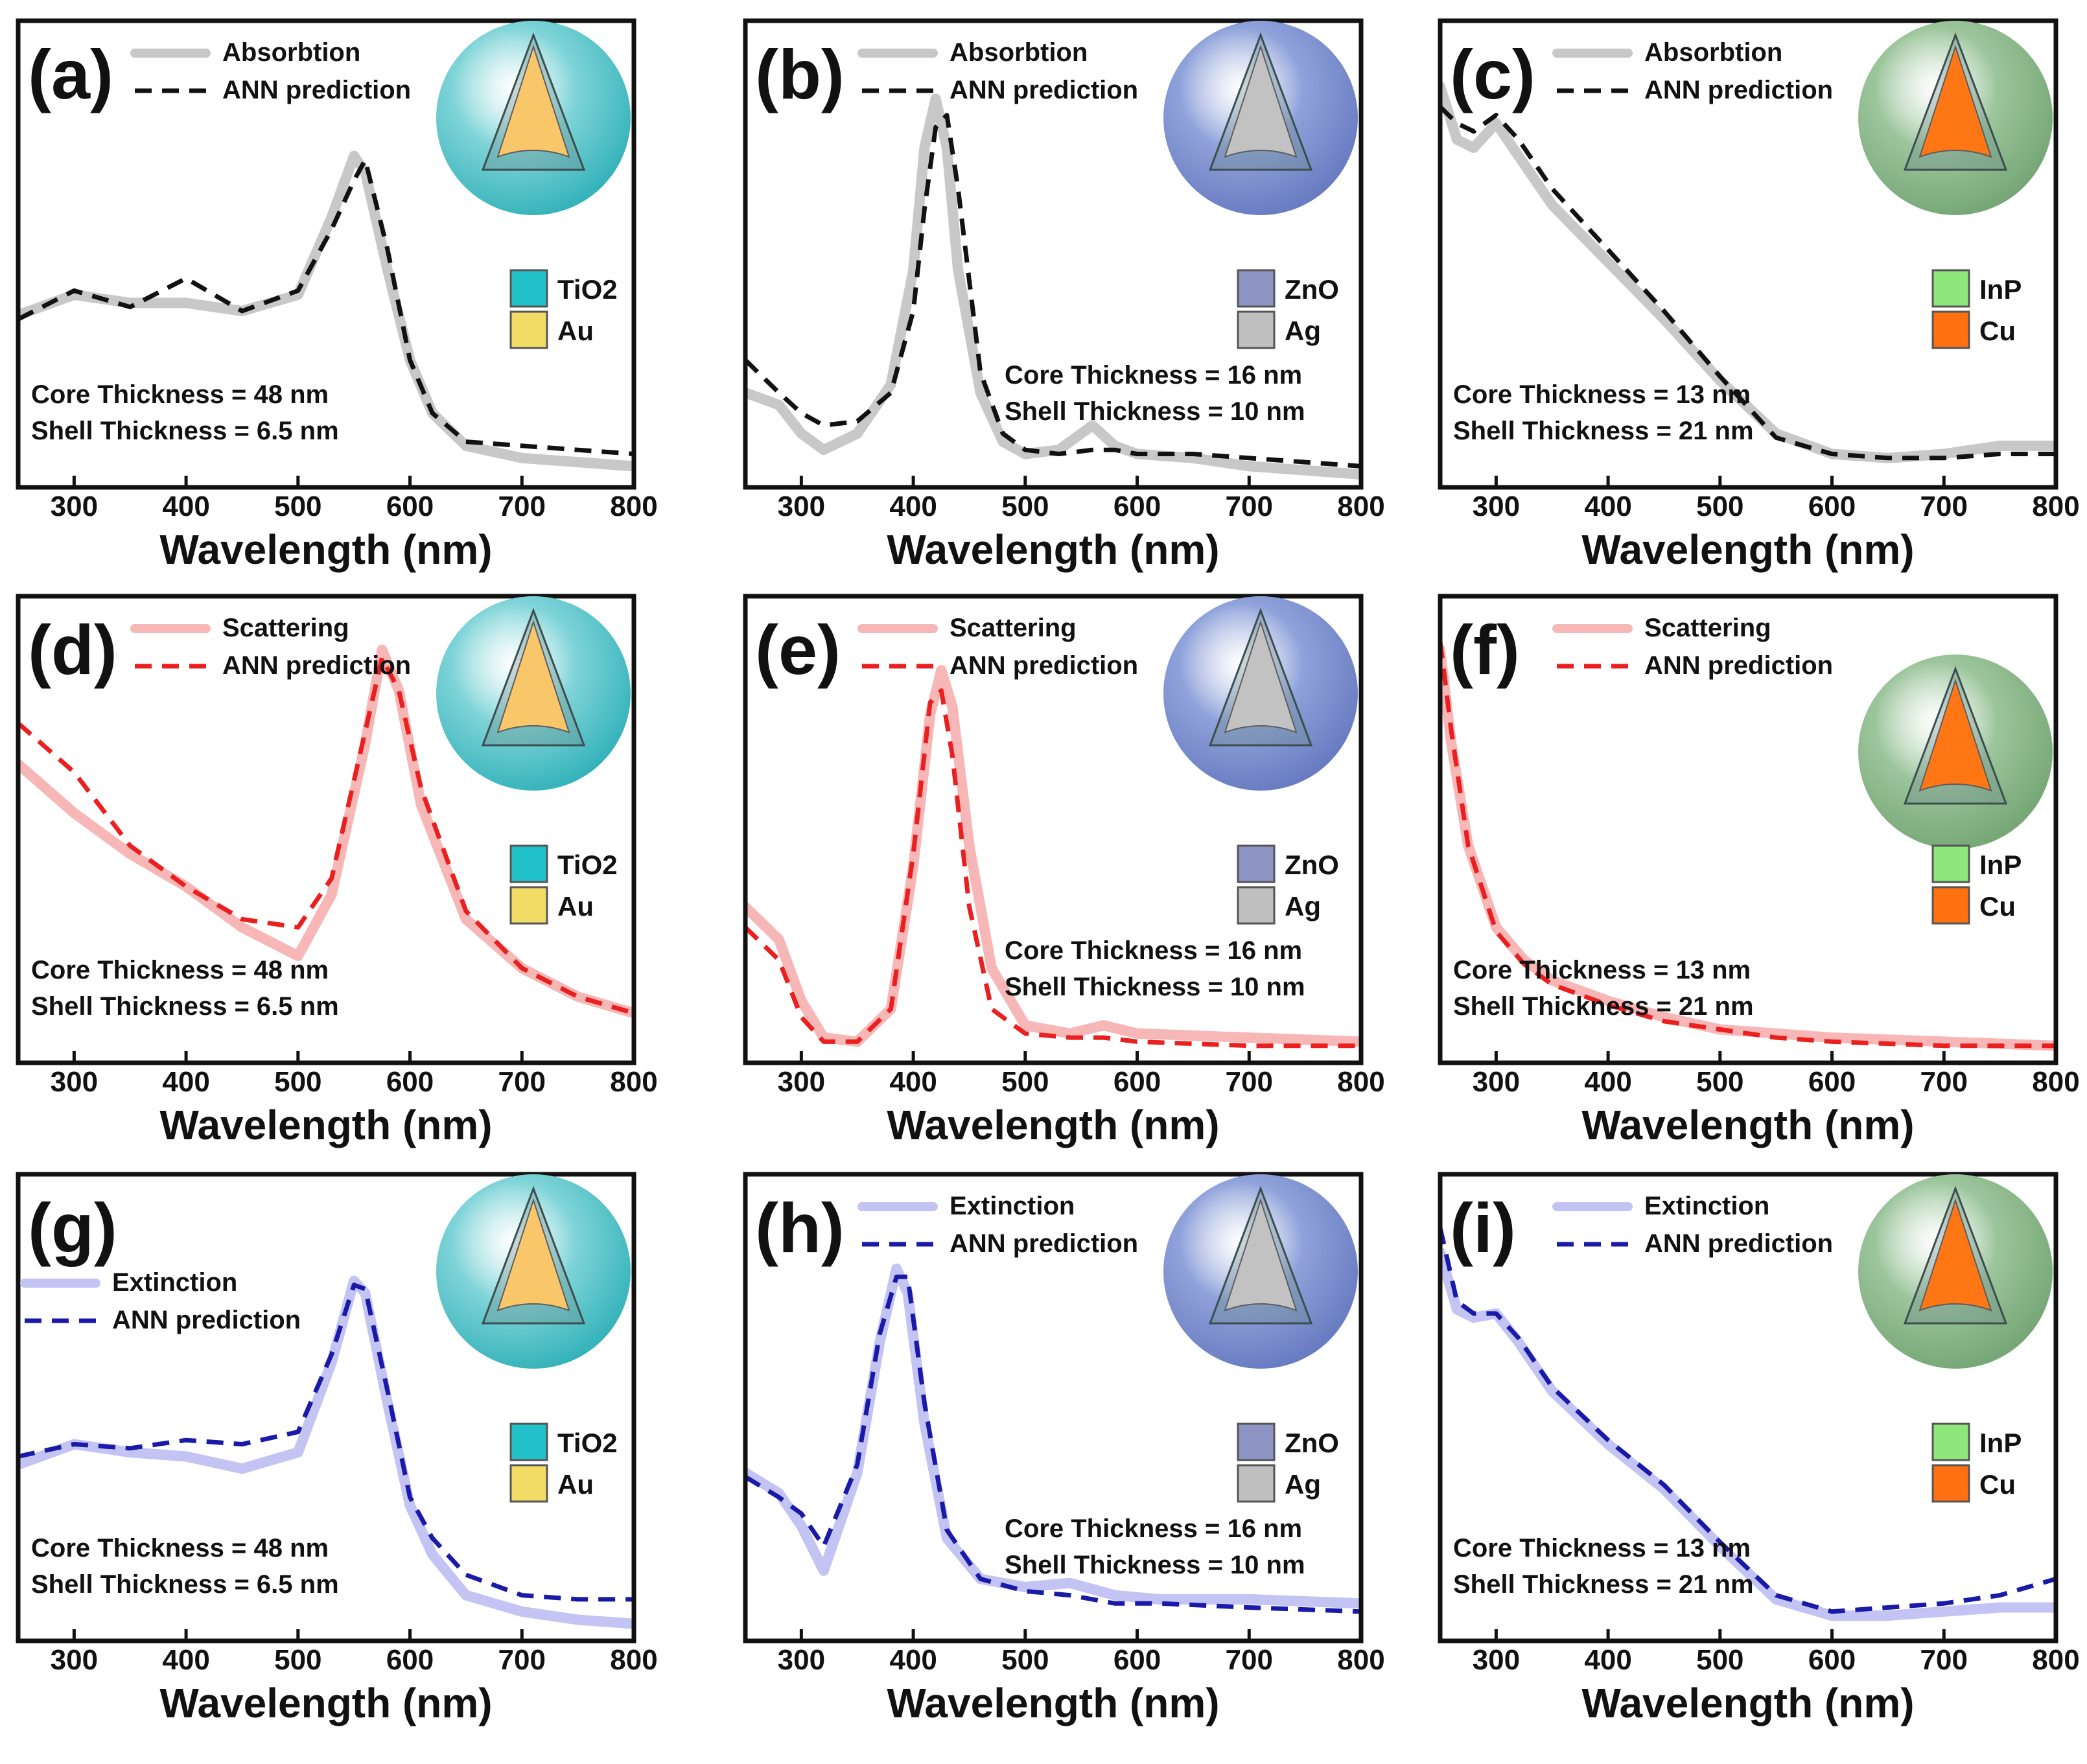 The image size is (2087, 1764). Describe the element at coordinates (1950, 329) in the screenshot. I see `material-swatch-cu` at that location.